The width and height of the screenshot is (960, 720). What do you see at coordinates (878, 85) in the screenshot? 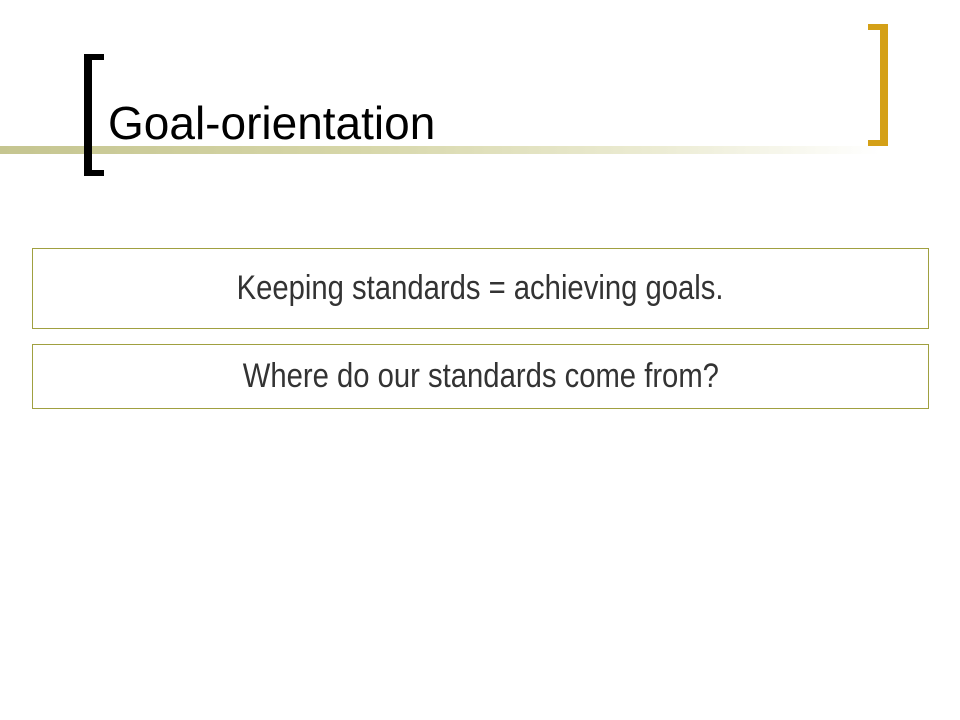
I see `right-bracket-decoration` at bounding box center [878, 85].